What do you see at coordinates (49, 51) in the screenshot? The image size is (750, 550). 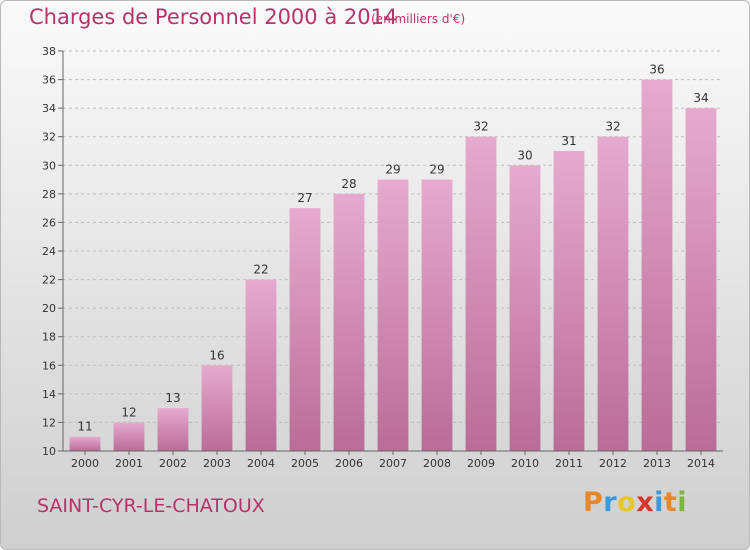 I see `y-tick-label: 38` at bounding box center [49, 51].